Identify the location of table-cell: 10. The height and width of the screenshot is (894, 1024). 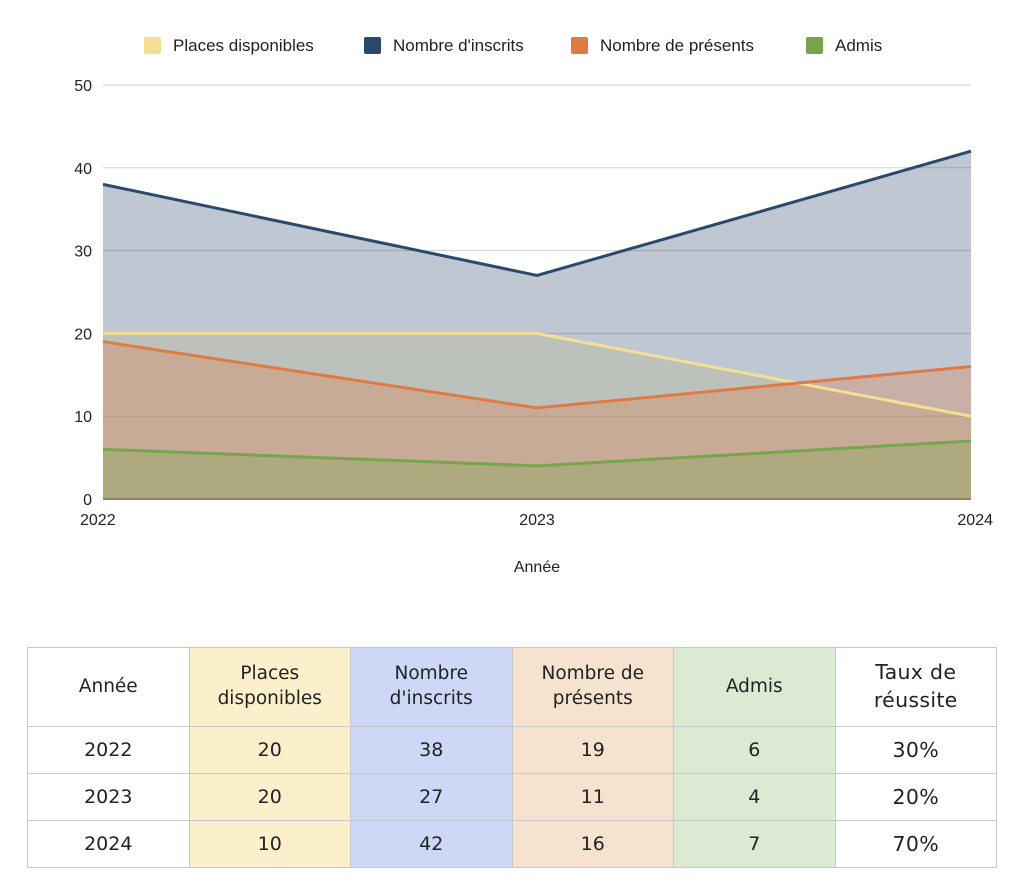
(269, 844).